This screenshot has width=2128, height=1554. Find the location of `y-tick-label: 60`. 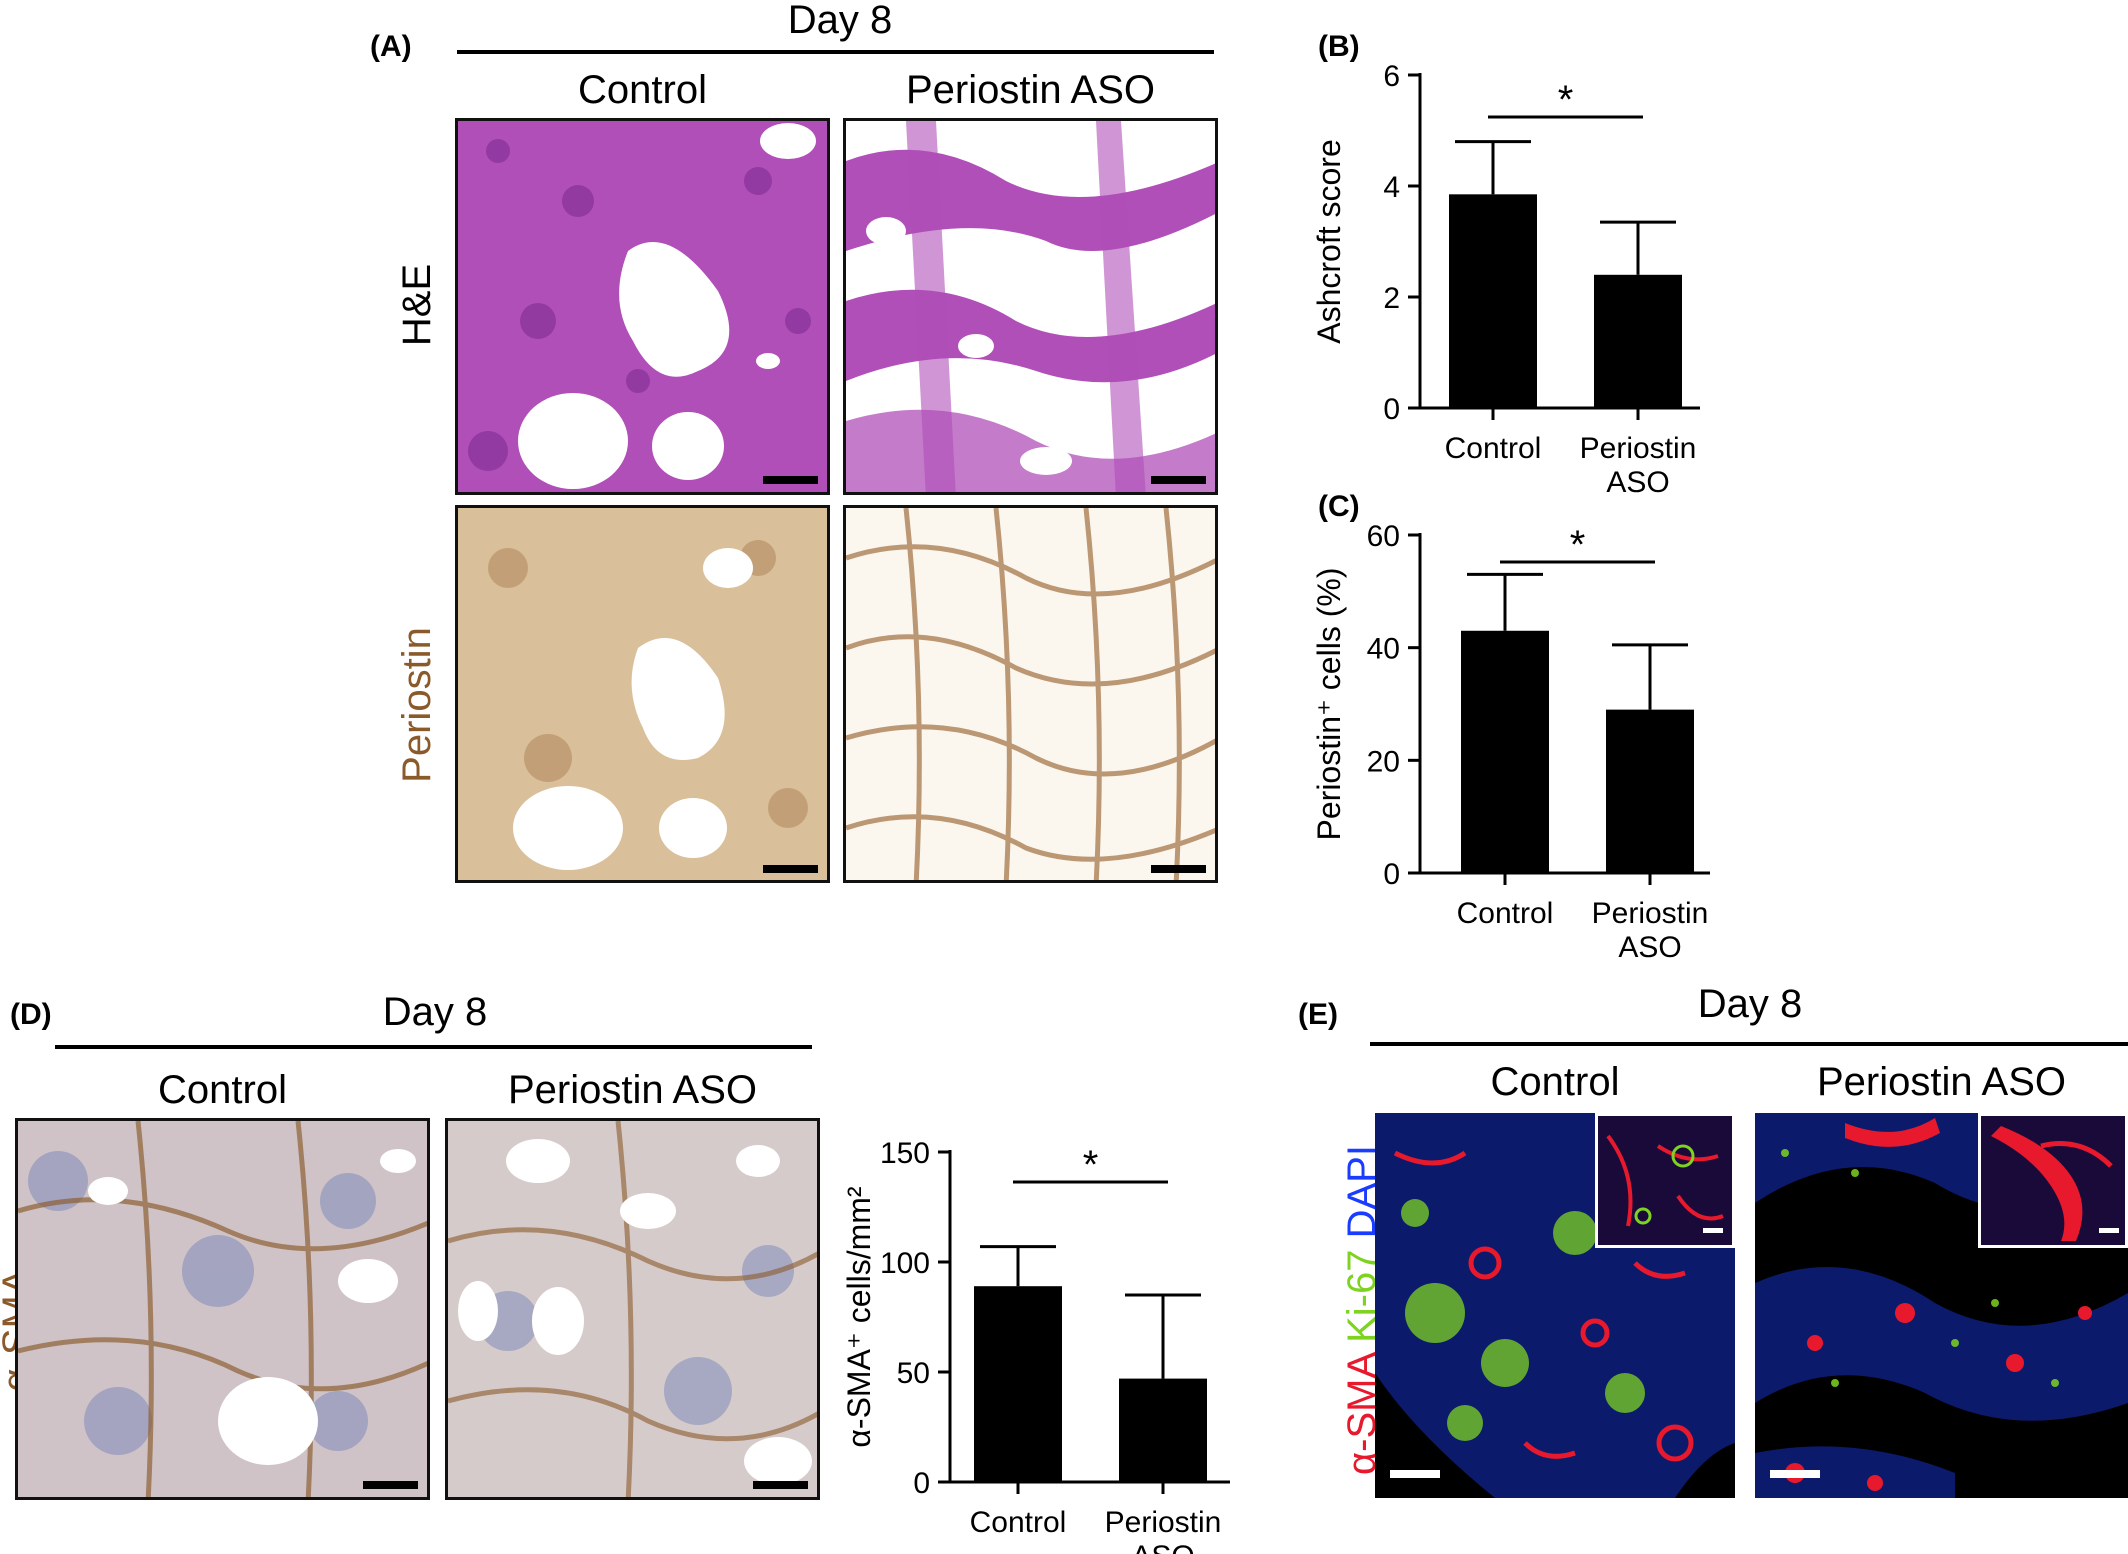

y-tick-label: 60 is located at coordinates (1383, 536).